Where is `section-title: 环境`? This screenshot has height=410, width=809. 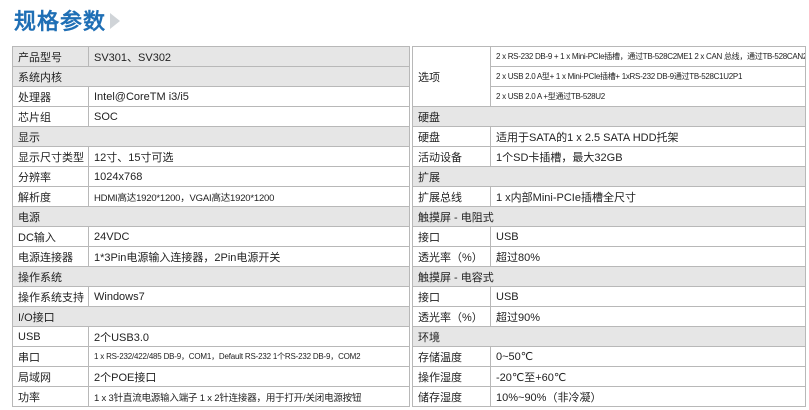 section-title: 环境 is located at coordinates (609, 336).